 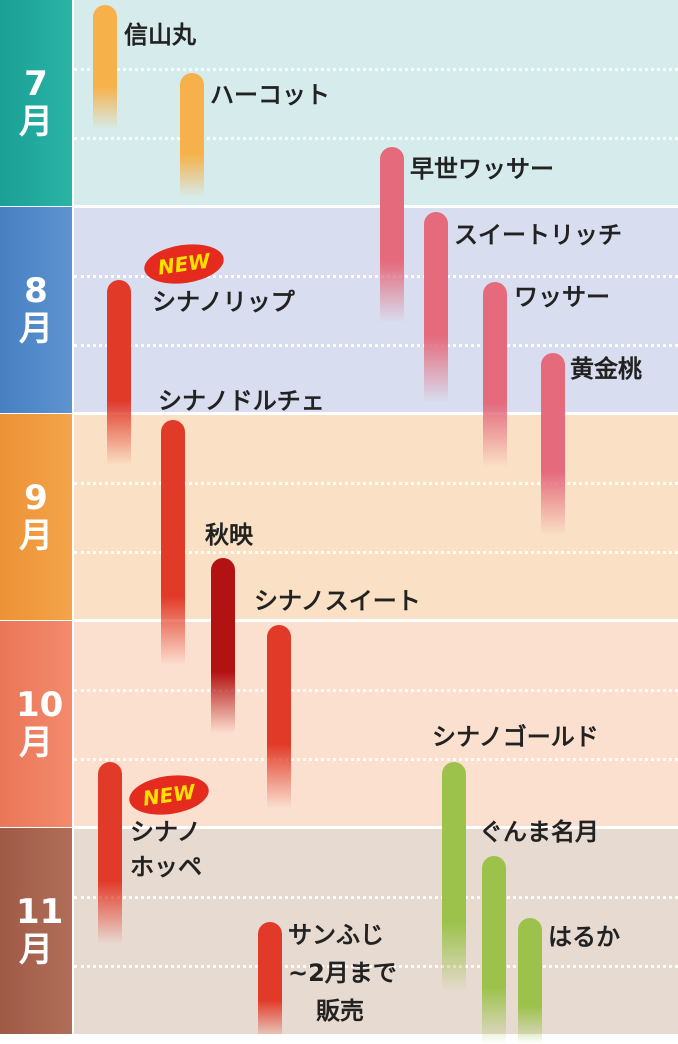 What do you see at coordinates (494, 950) in the screenshot?
I see `bar-gunma-meigetsu` at bounding box center [494, 950].